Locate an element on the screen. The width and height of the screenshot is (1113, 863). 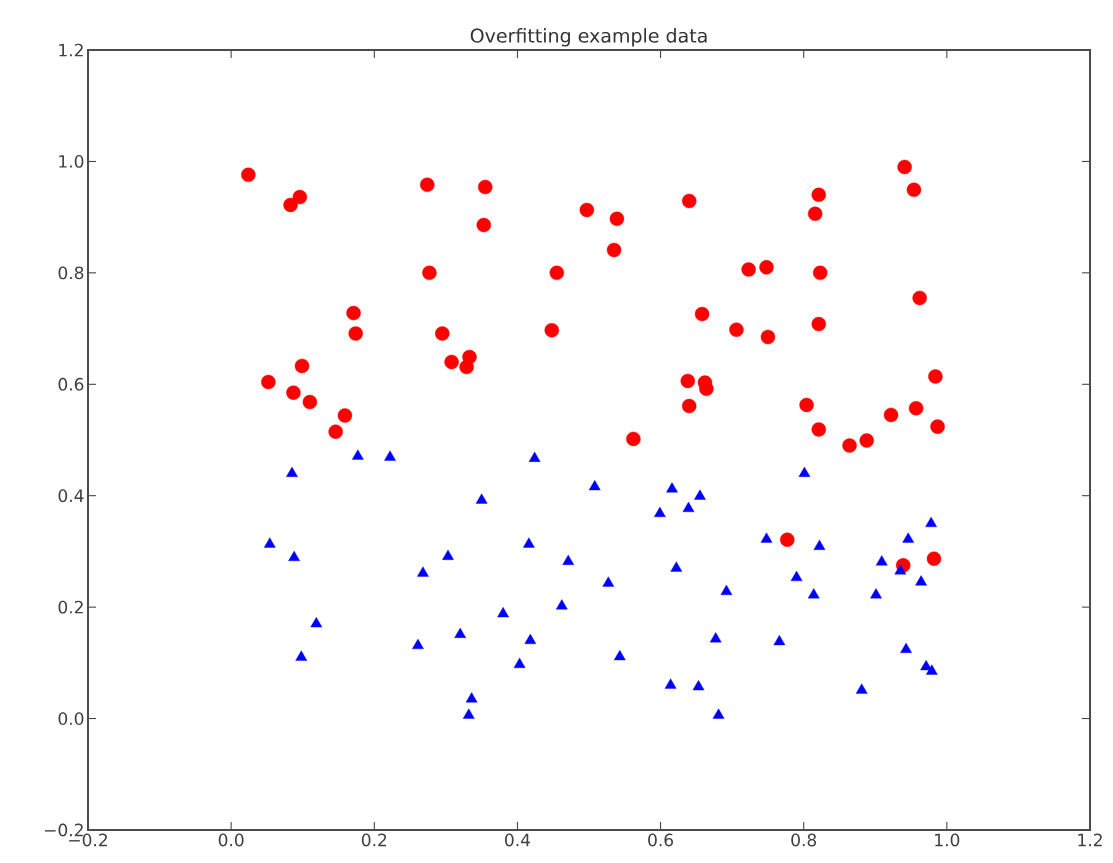
x-tick-label: 0.2 is located at coordinates (374, 840).